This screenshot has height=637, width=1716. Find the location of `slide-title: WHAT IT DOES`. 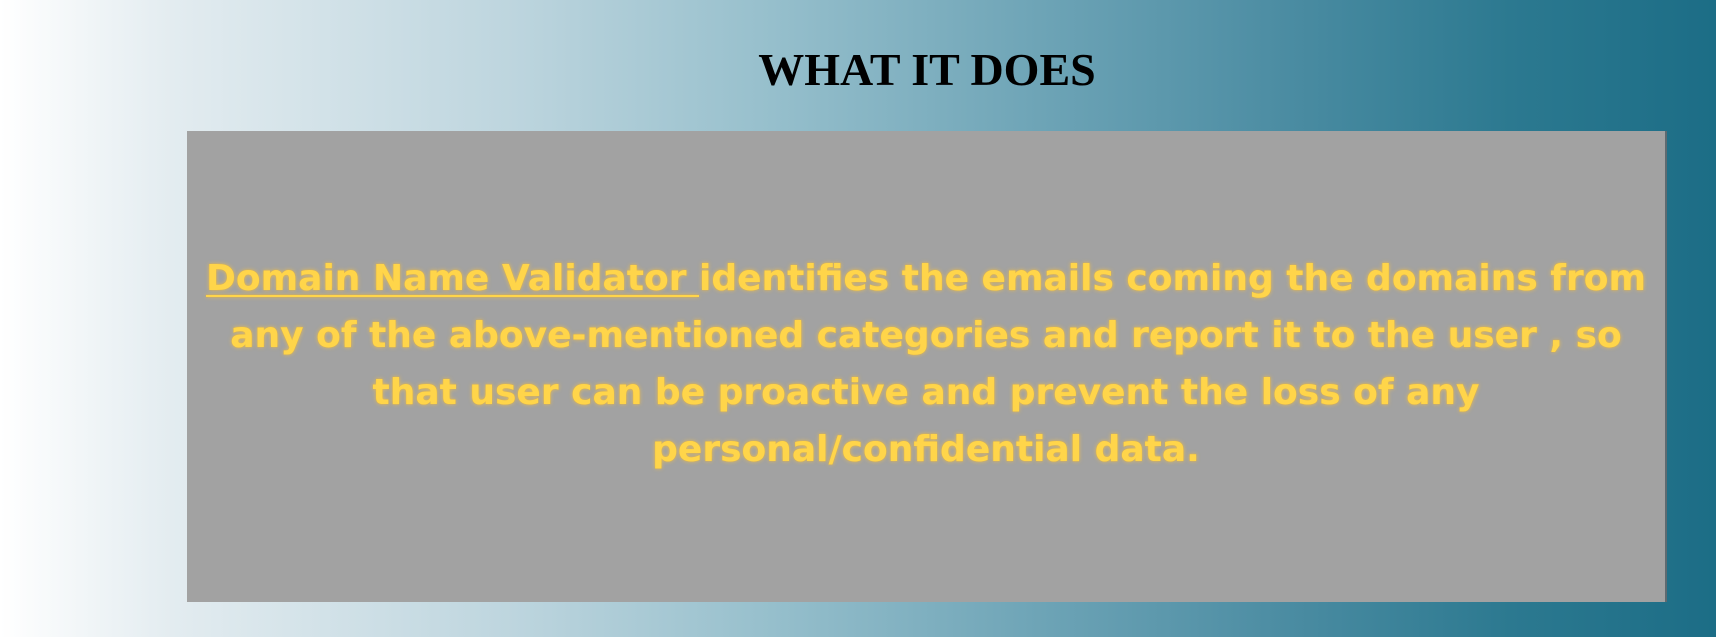

slide-title: WHAT IT DOES is located at coordinates (927, 69).